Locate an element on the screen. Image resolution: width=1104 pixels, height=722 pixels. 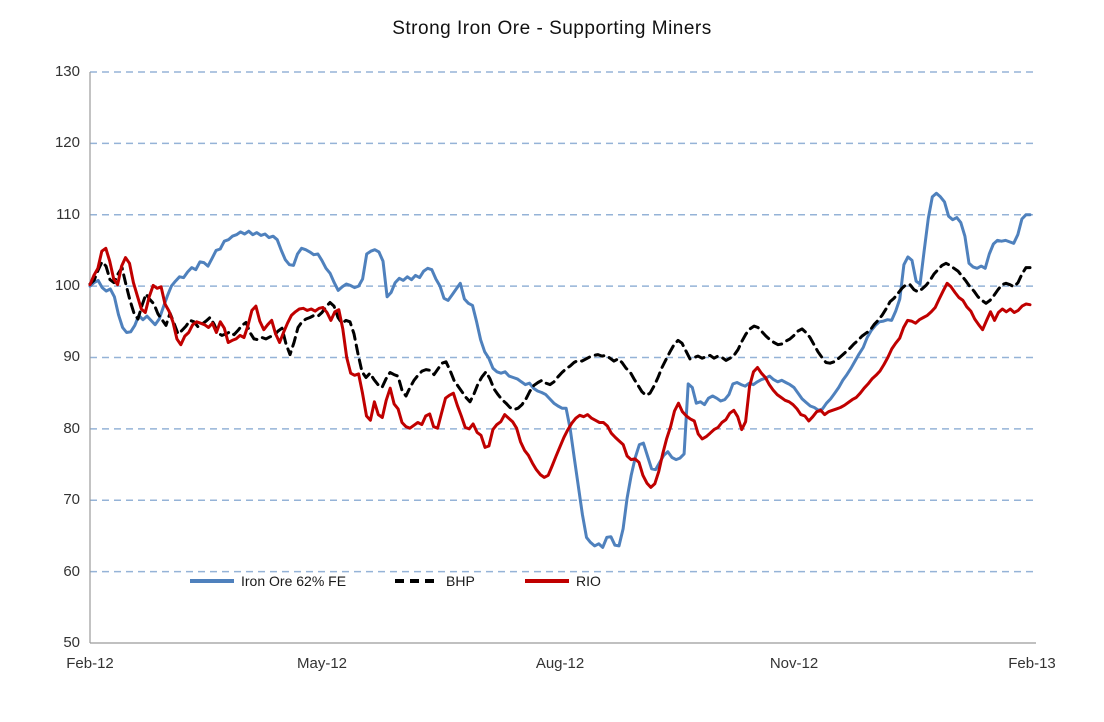
y-tick-label: 110 is located at coordinates (68, 214).